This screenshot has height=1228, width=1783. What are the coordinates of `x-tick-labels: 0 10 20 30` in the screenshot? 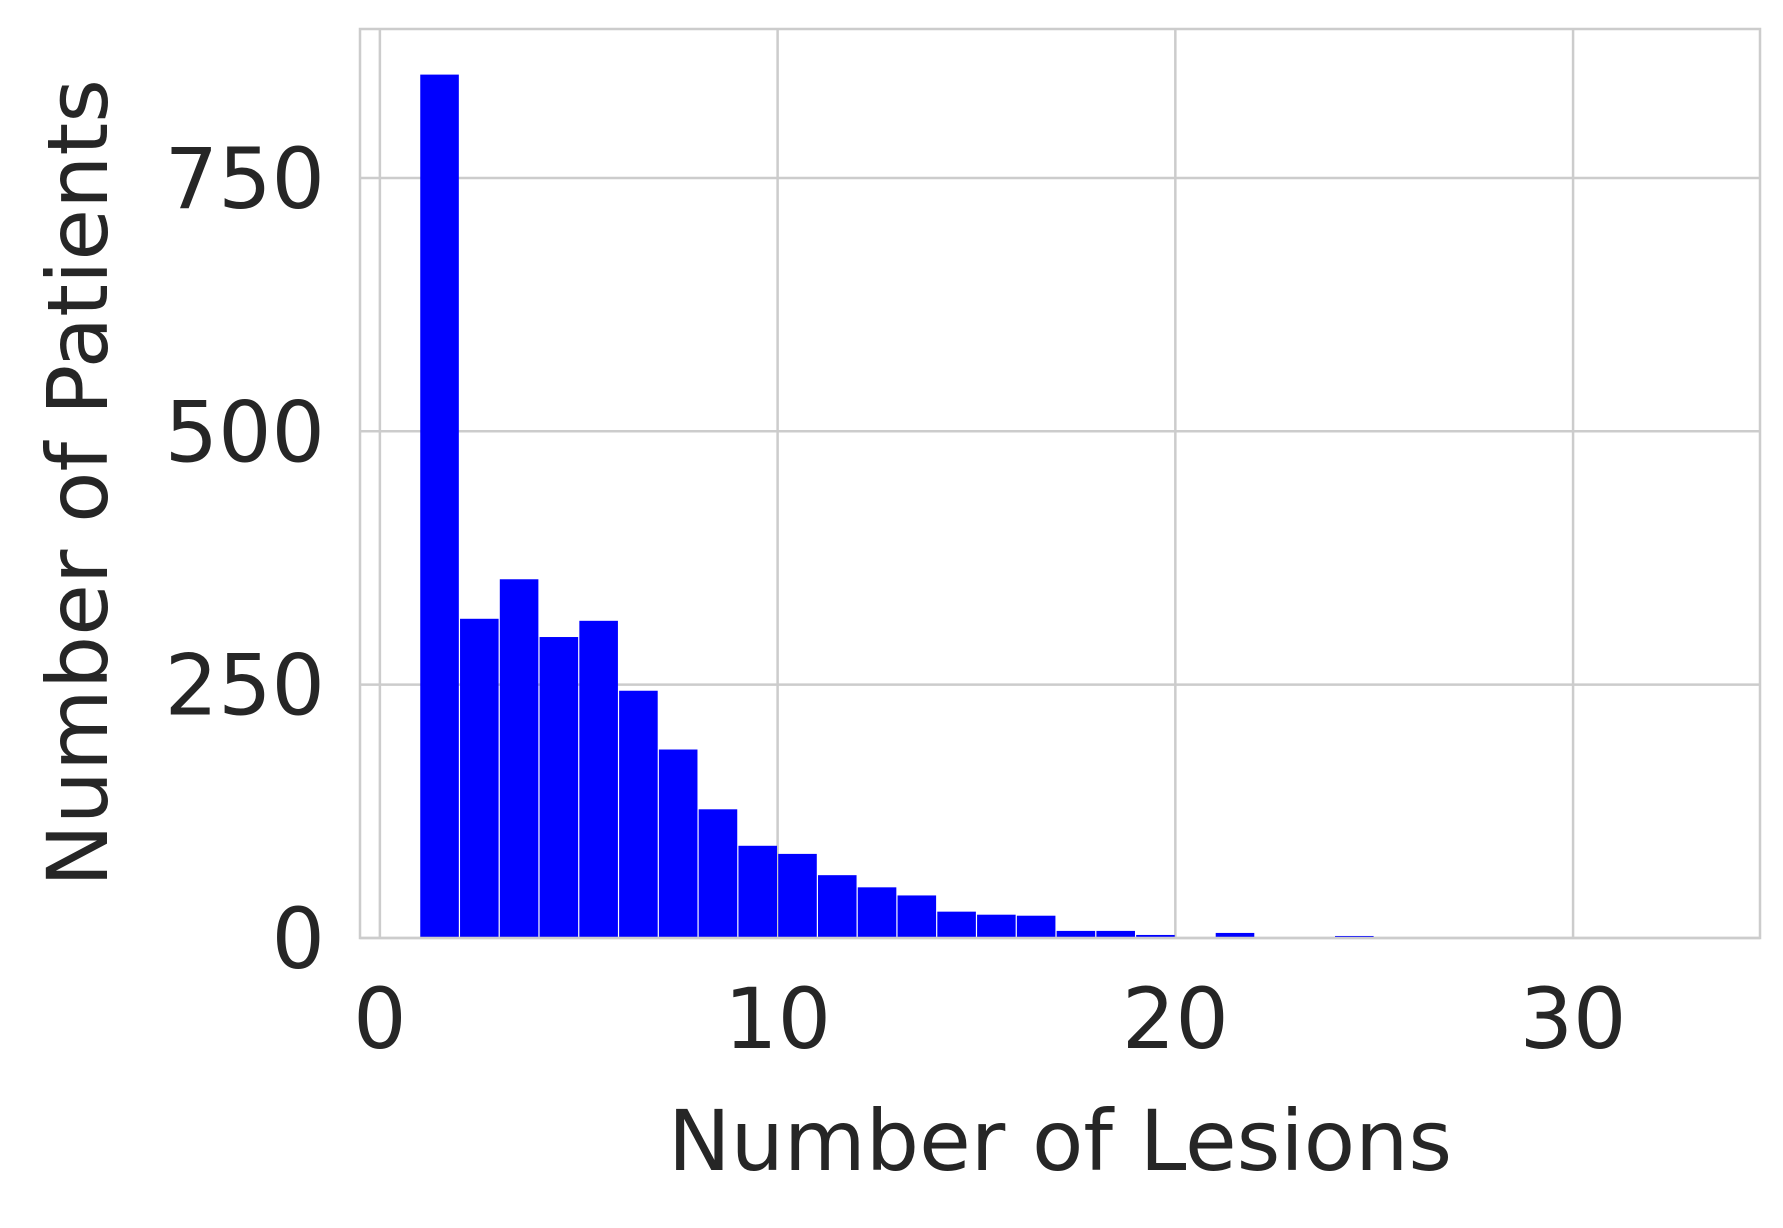 It's located at (989, 1019).